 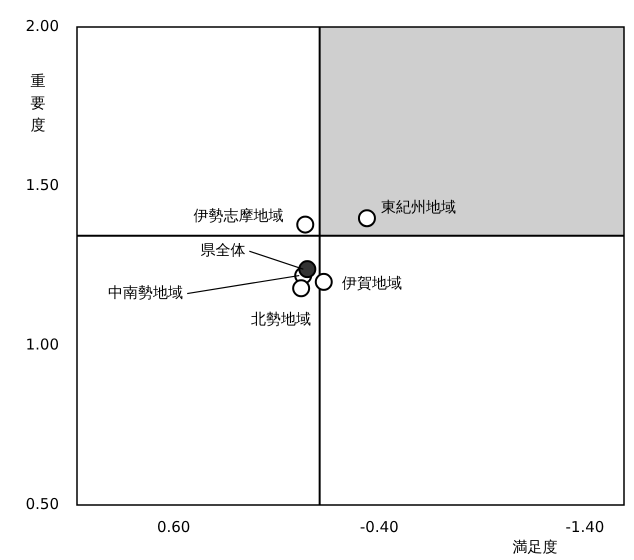 I want to click on y-tick-label: 2.00, so click(x=42, y=25).